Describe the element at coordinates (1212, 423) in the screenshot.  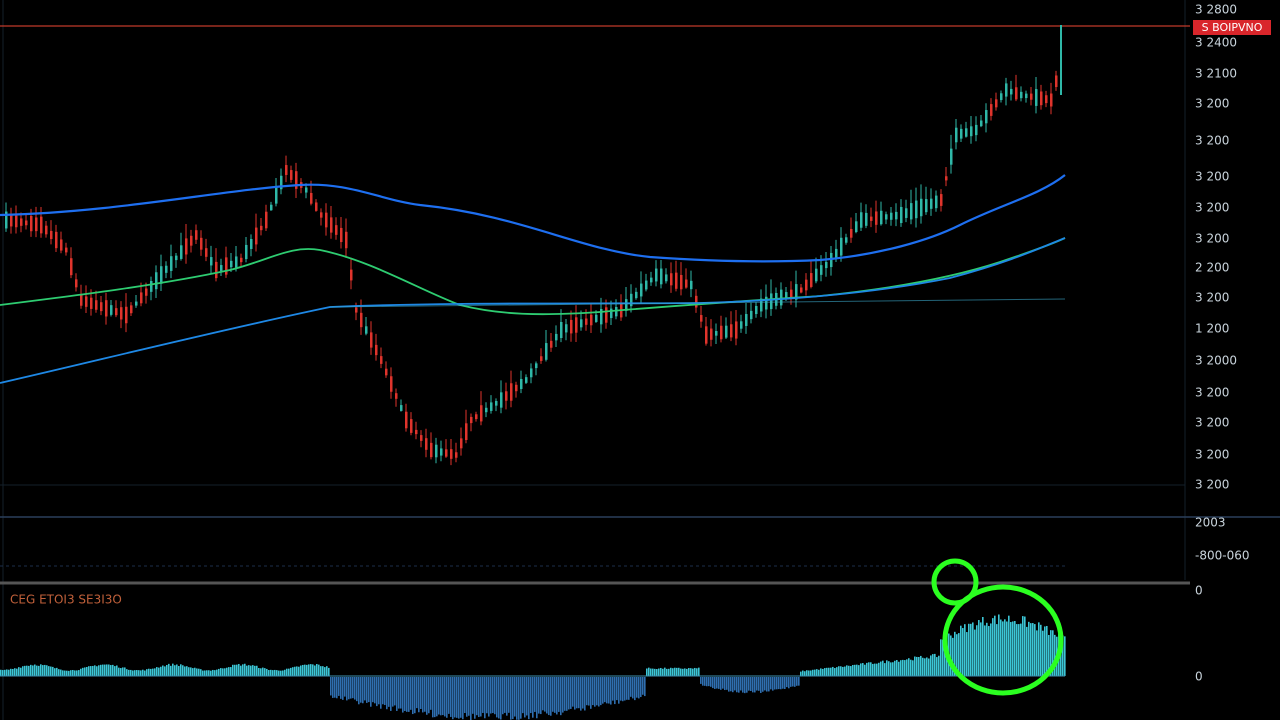
I see `axis-label: 3 200` at that location.